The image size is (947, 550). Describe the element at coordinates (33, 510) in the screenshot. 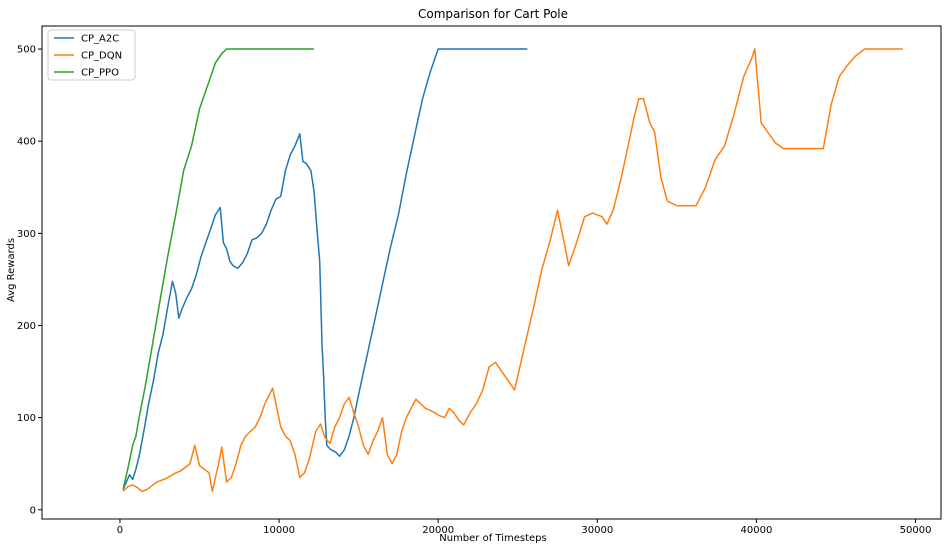

I see `y-tick-label: 0` at that location.